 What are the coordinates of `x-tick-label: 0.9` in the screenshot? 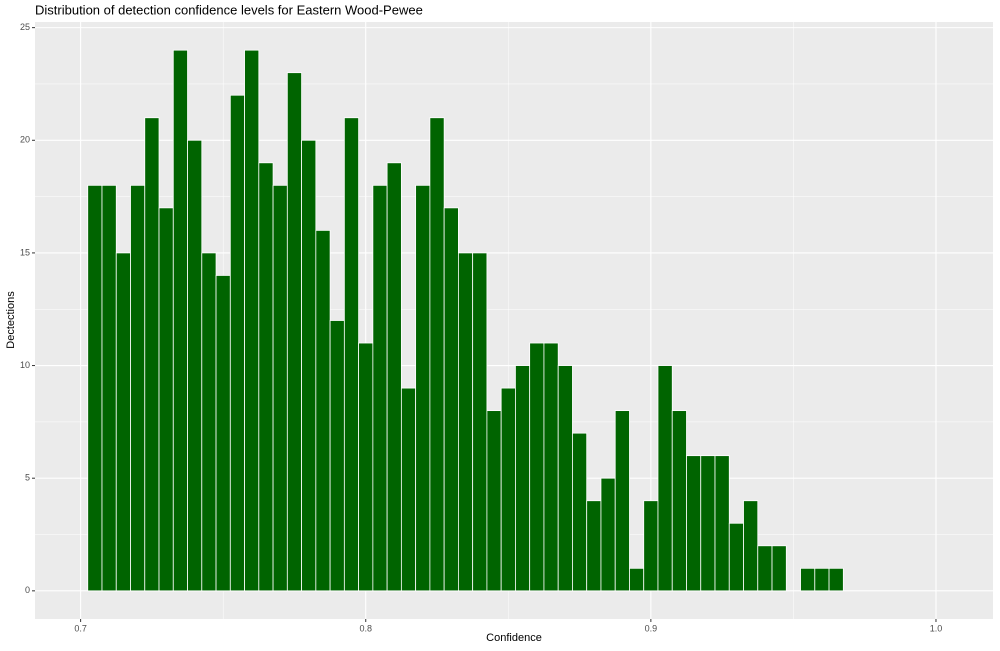 It's located at (651, 628).